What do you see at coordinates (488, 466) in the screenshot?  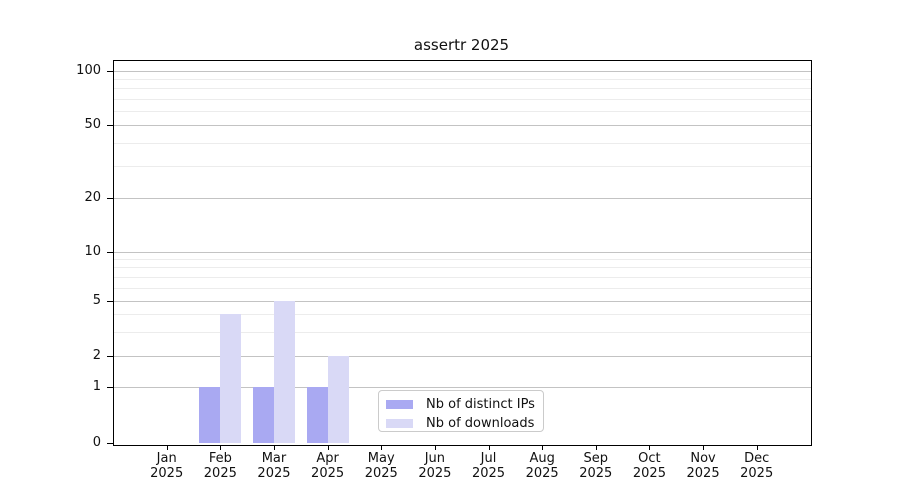 I see `x-tick-label: Jul 2025` at bounding box center [488, 466].